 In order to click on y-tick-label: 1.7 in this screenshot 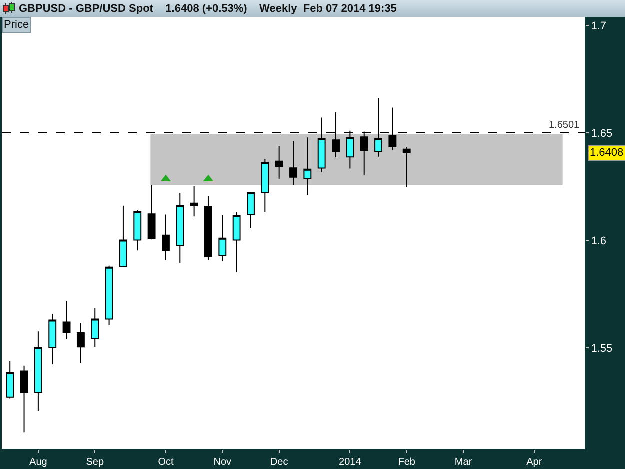, I will do `click(598, 26)`.